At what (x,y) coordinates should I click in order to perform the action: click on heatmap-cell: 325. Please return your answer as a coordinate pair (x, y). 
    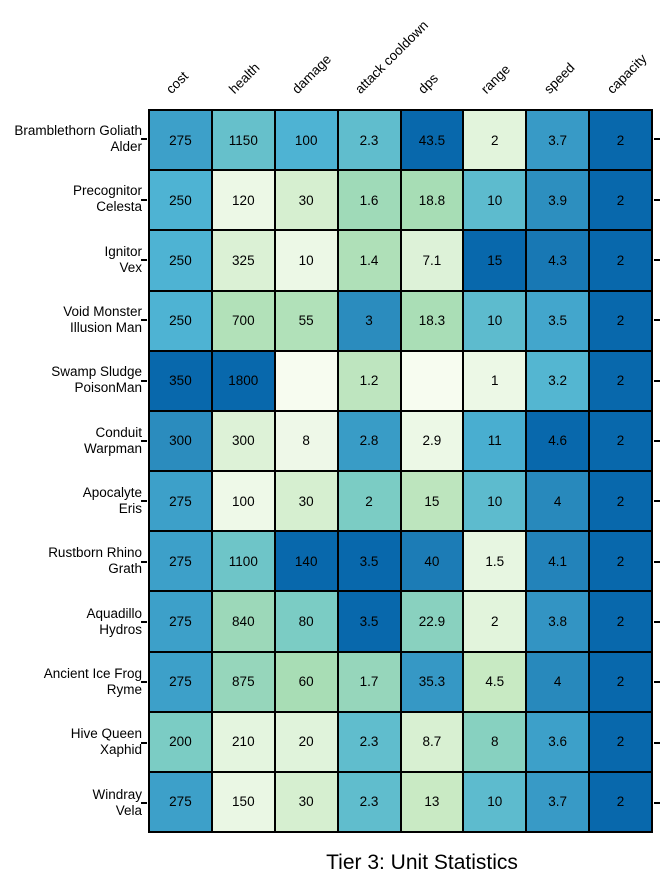
    Looking at the image, I should click on (243, 260).